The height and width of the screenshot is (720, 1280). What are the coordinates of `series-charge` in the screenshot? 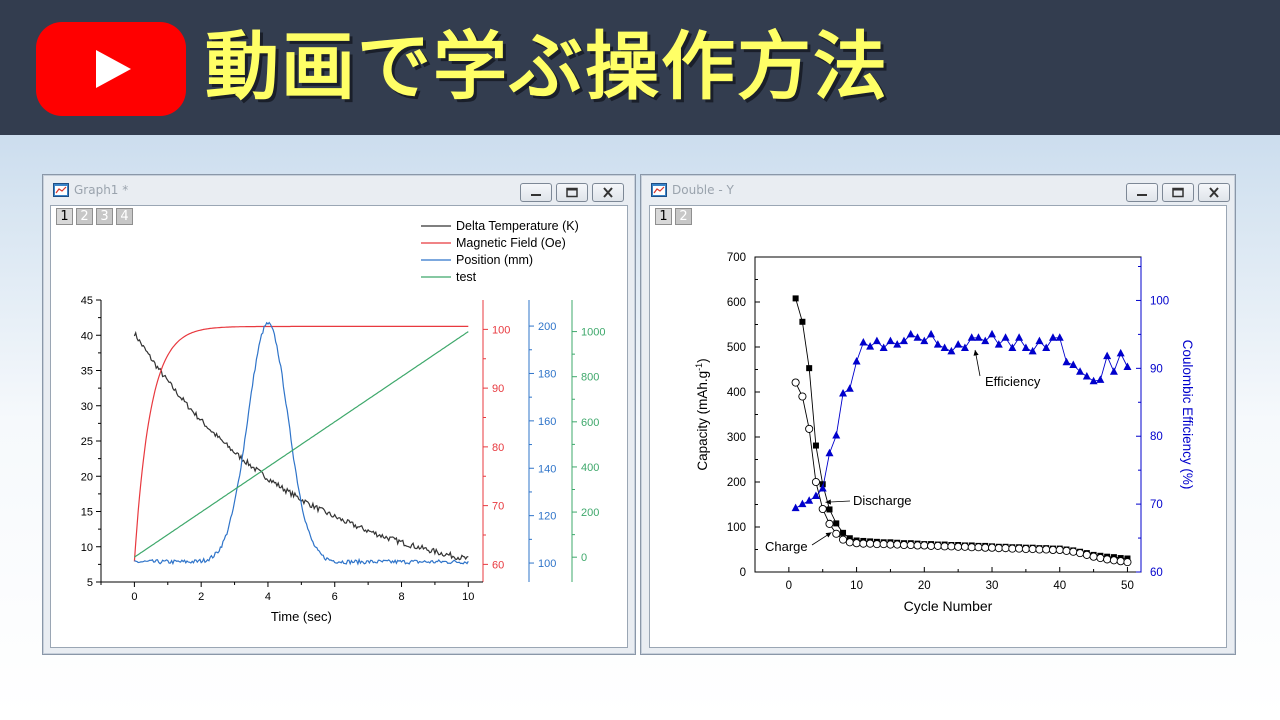 It's located at (961, 472).